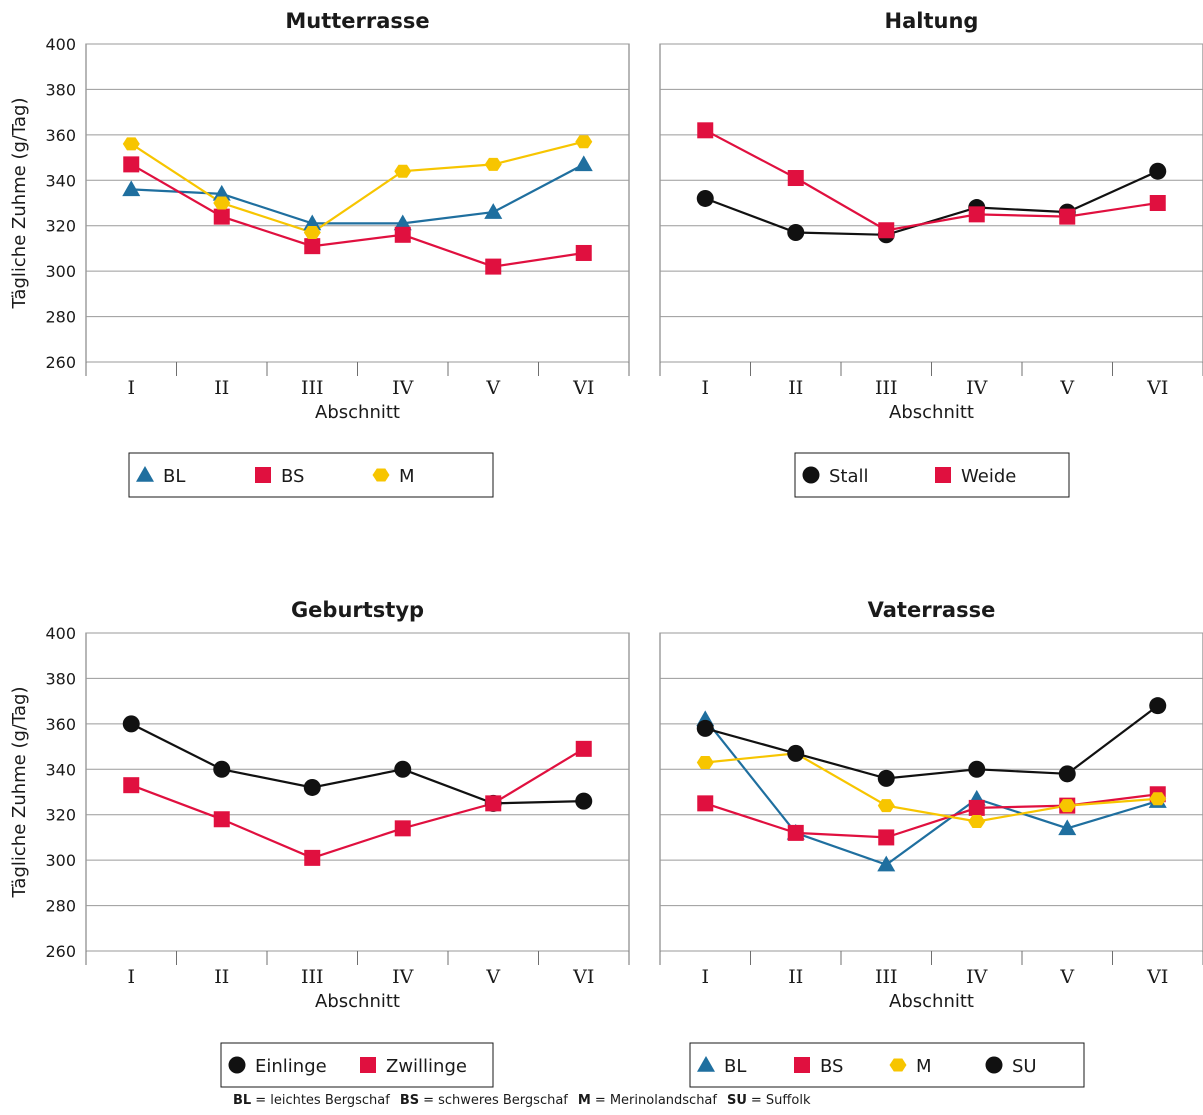 The height and width of the screenshot is (1115, 1203). What do you see at coordinates (357, 21) in the screenshot?
I see `chart-title: Mutterrasse` at bounding box center [357, 21].